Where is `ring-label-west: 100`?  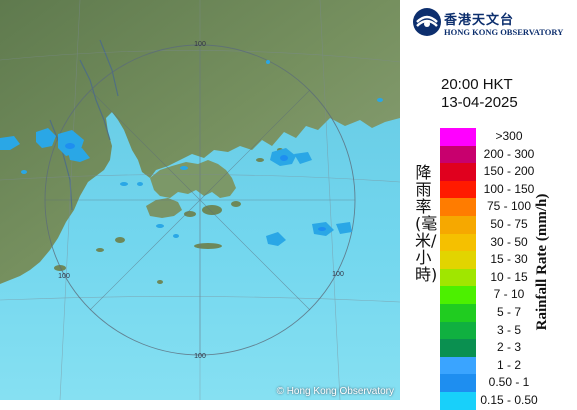
ring-label-west: 100 is located at coordinates (64, 276).